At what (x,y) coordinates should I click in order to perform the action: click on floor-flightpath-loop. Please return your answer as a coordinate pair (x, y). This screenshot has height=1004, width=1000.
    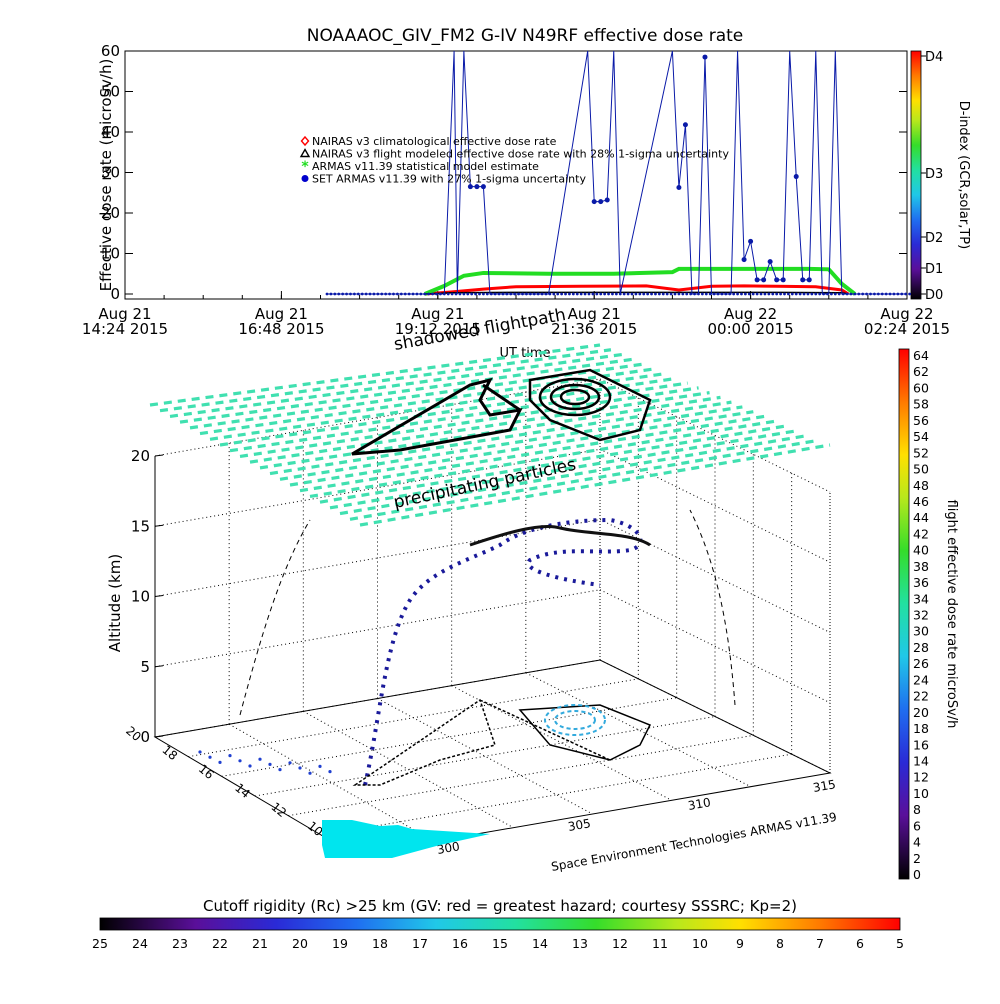
    Looking at the image, I should click on (585, 732).